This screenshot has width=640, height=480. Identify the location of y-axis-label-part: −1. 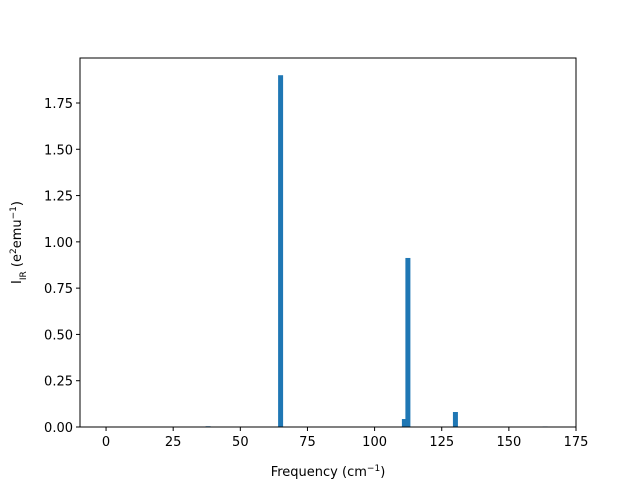
(14, 212).